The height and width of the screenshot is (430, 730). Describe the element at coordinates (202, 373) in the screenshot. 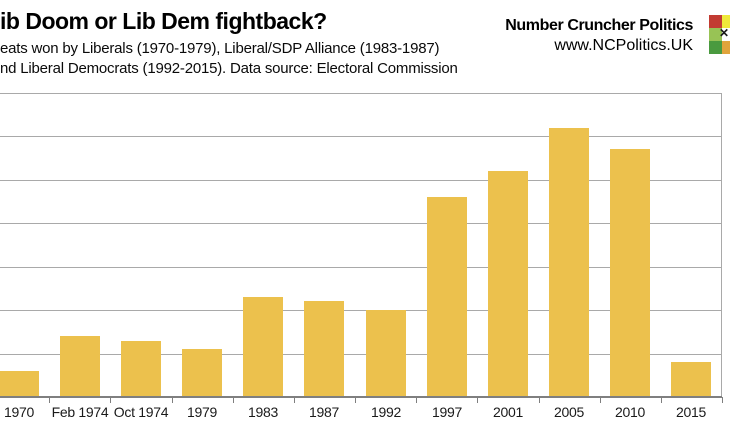

I see `bar-1979` at that location.